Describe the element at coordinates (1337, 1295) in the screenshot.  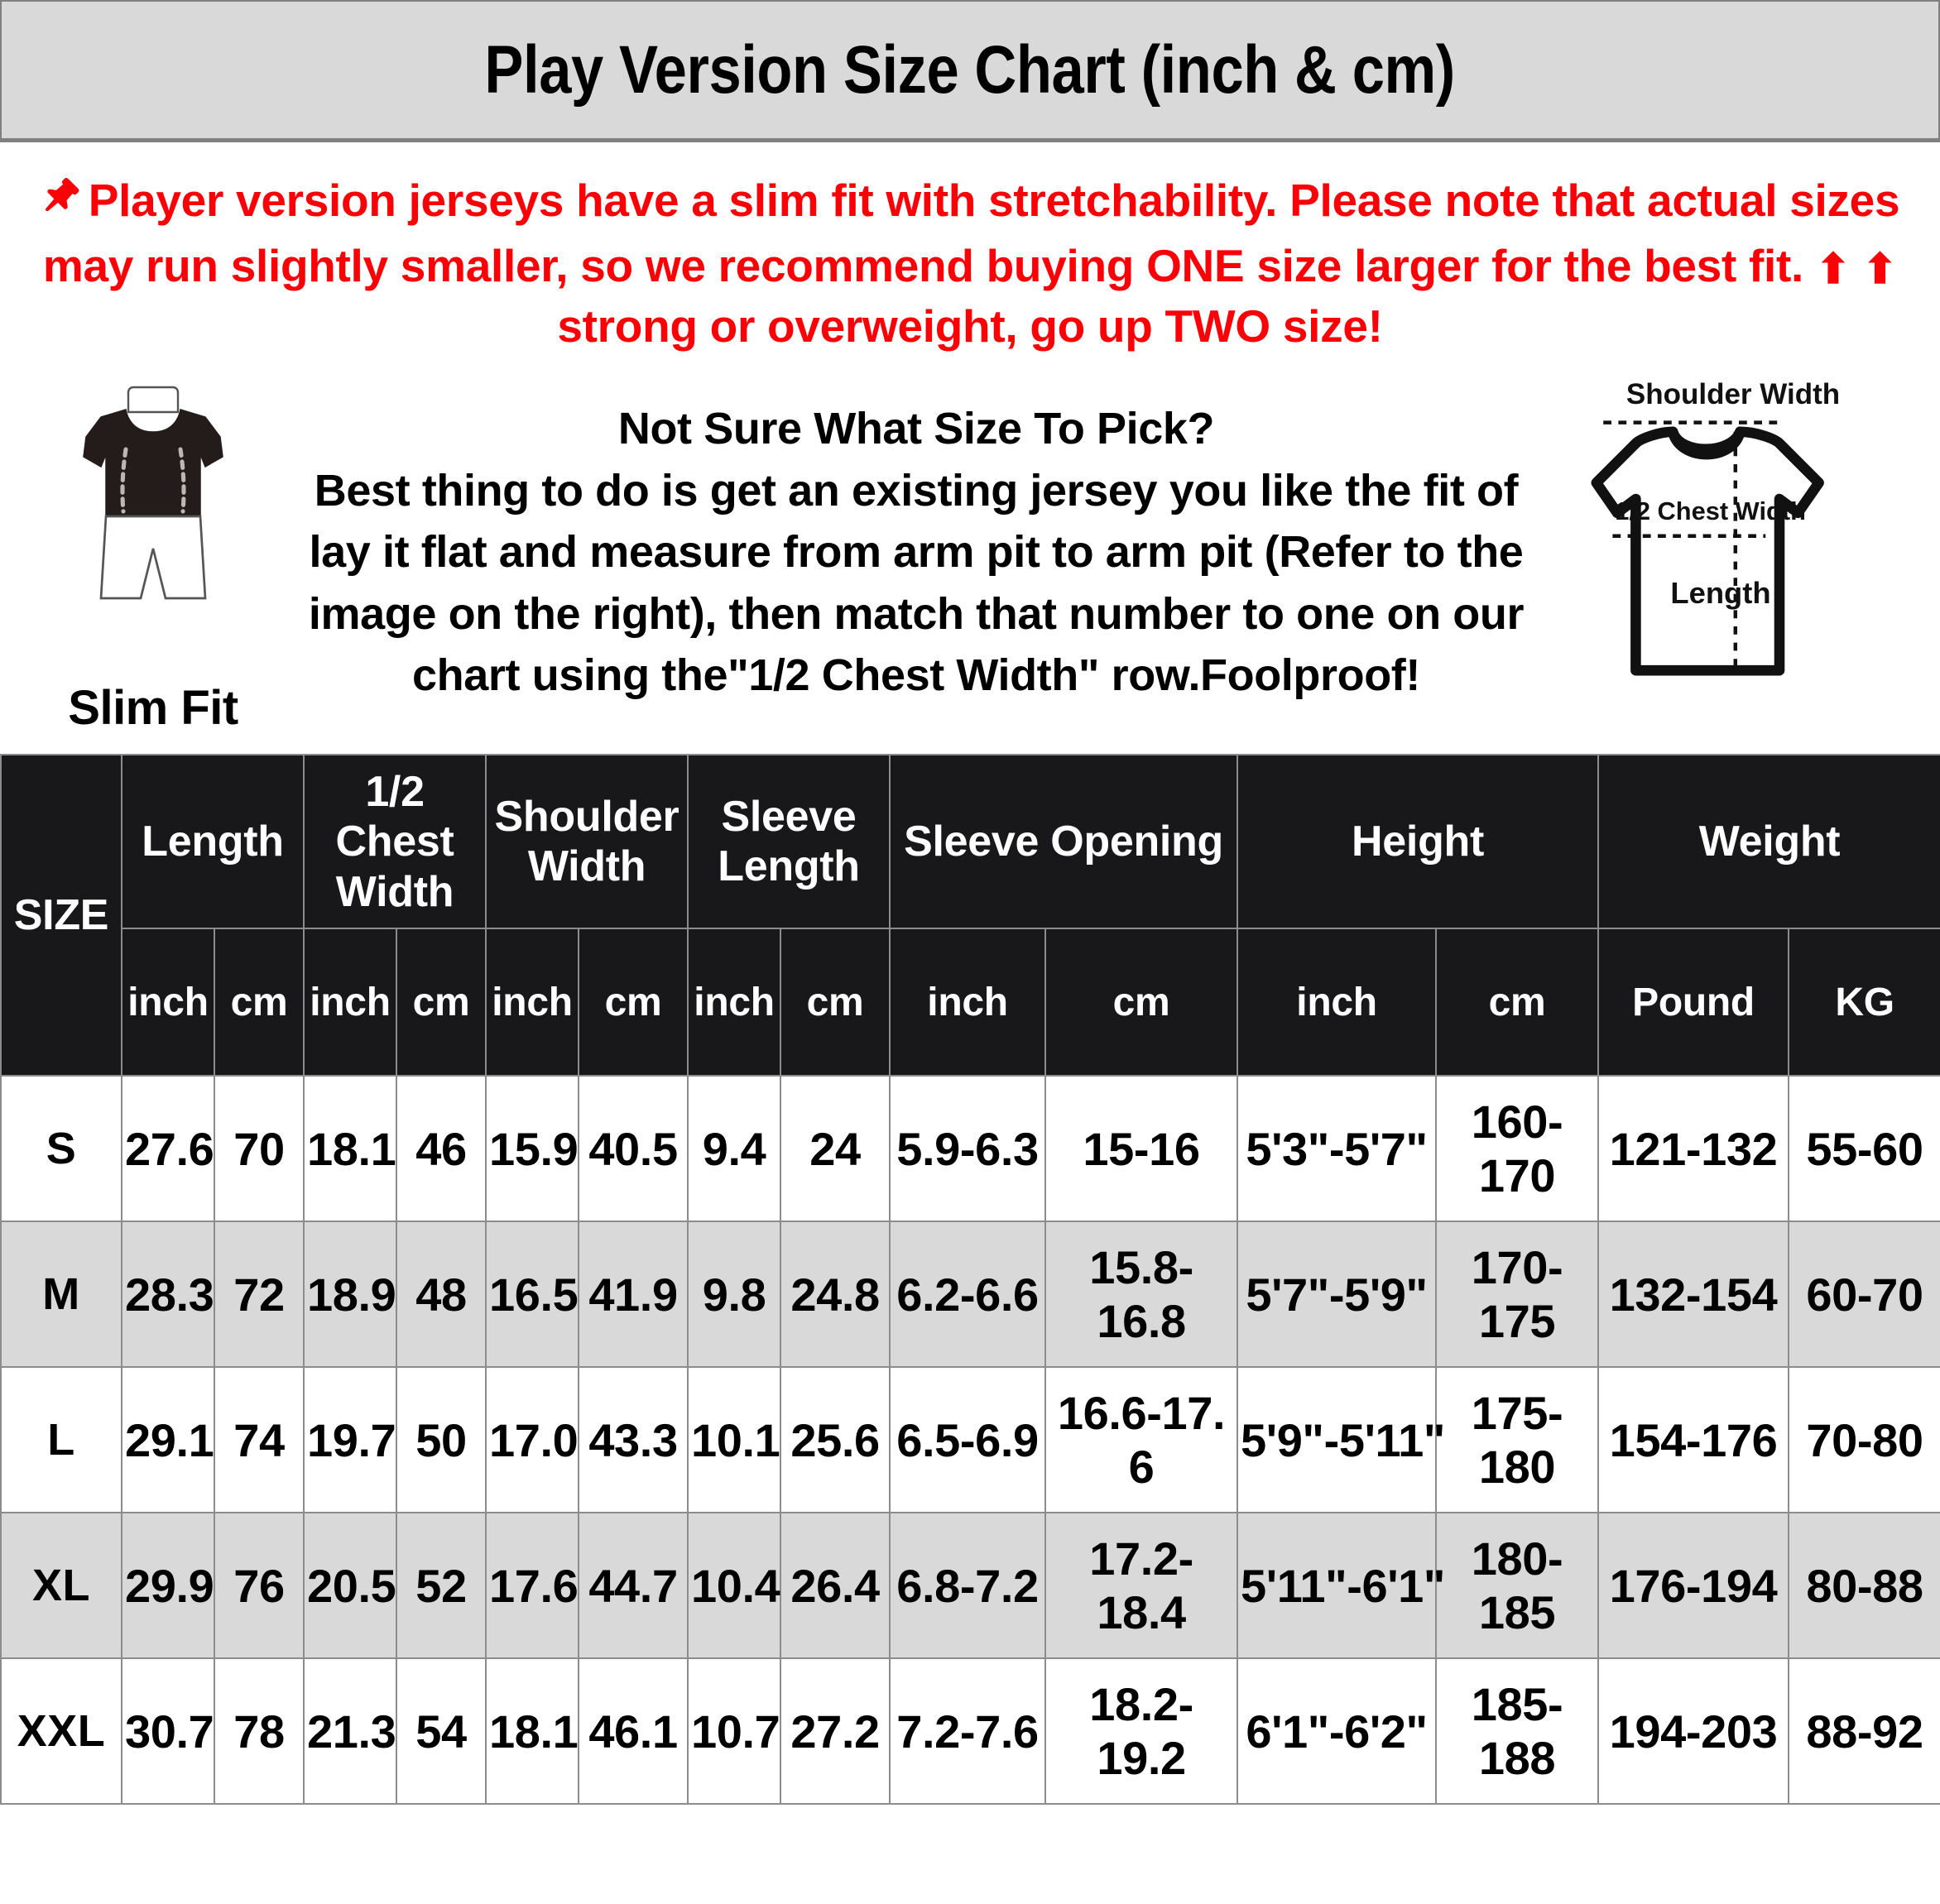
I see `cell-height-inch: 5'7"-5'9"` at that location.